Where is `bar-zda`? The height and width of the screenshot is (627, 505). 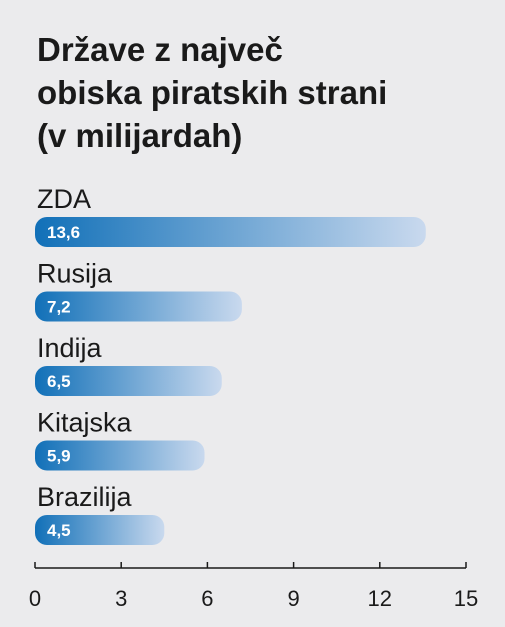 bar-zda is located at coordinates (230, 232).